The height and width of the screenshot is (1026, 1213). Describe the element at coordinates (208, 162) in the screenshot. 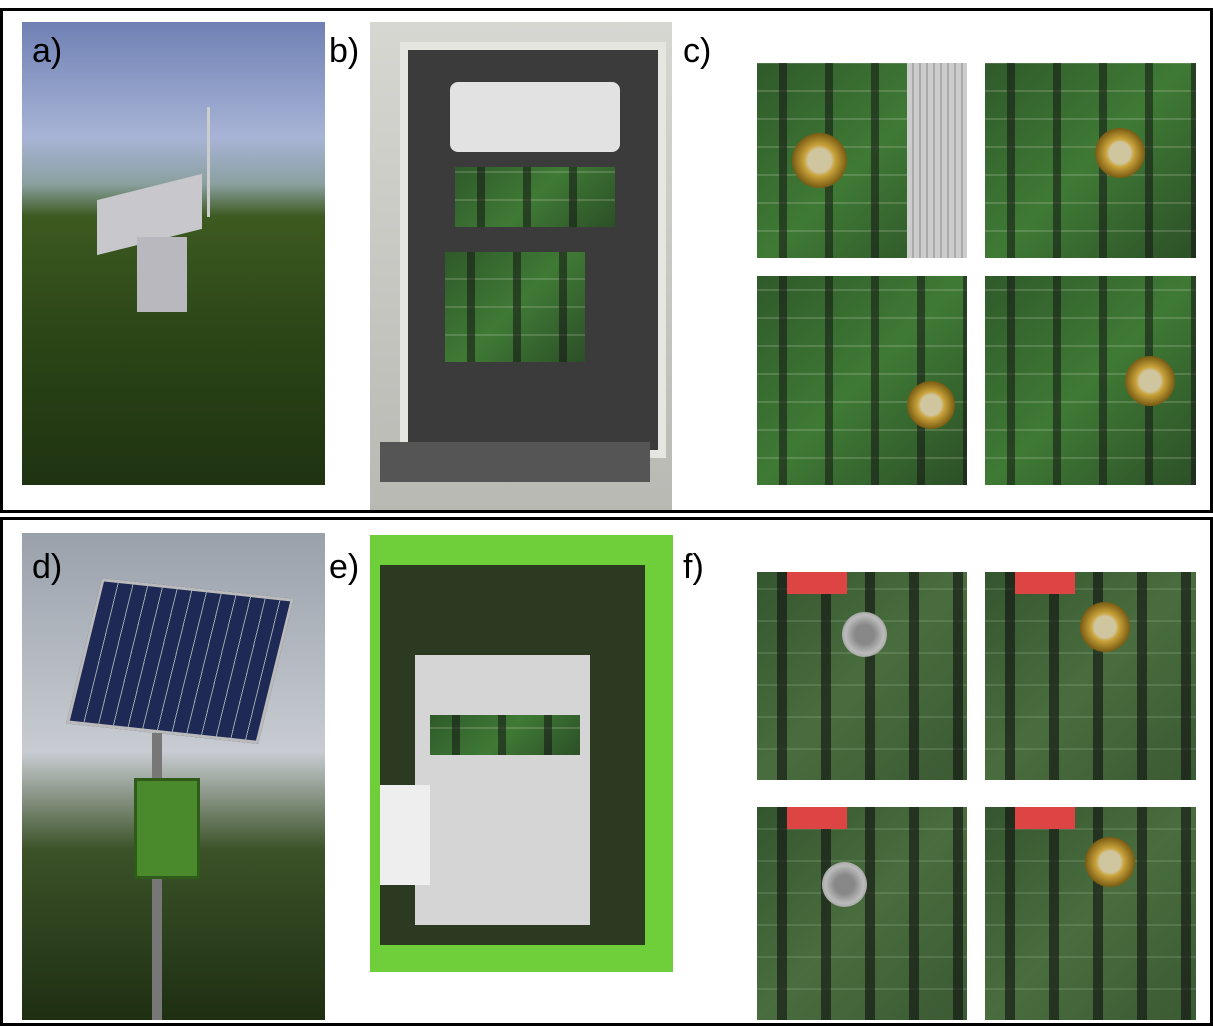

I see `mast` at that location.